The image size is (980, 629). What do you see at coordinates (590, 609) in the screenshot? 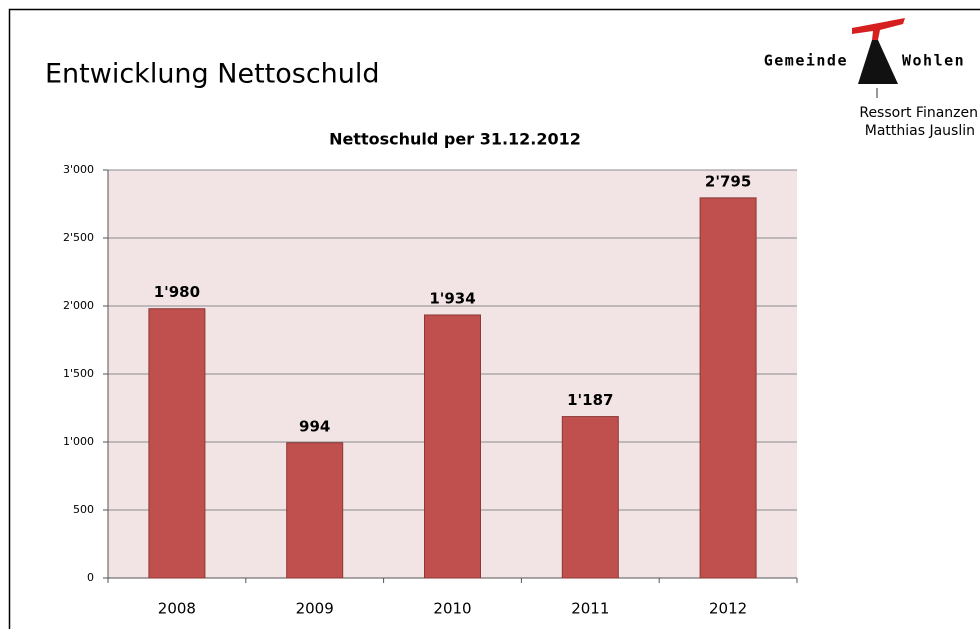
I see `x-tick-label: 2011` at bounding box center [590, 609].